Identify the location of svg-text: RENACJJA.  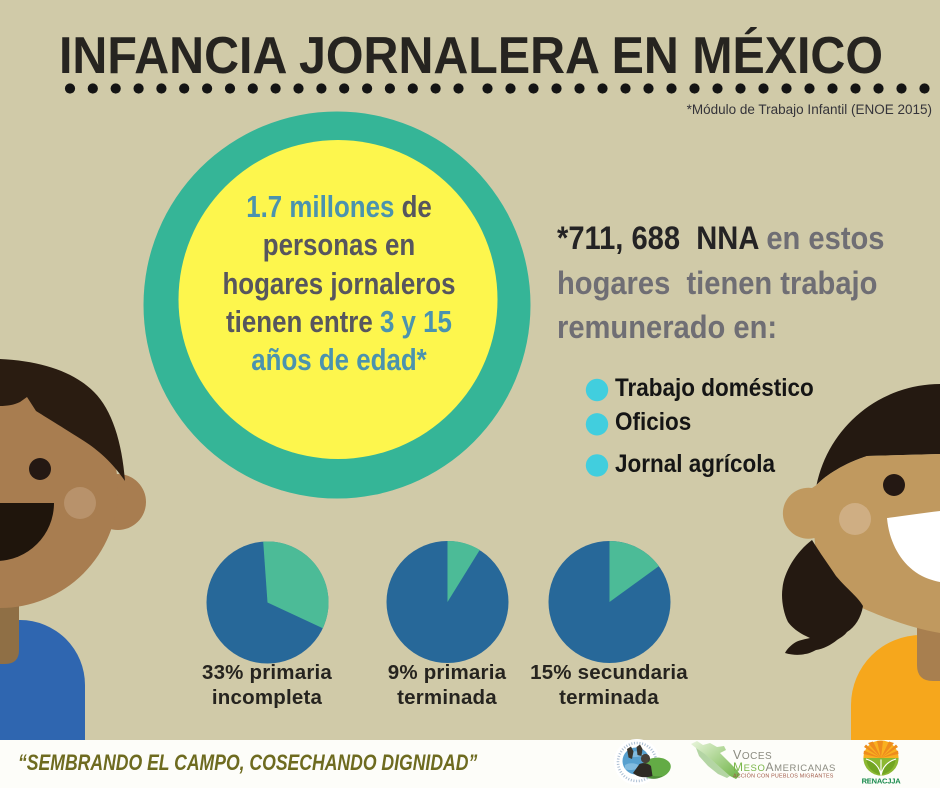
(882, 781).